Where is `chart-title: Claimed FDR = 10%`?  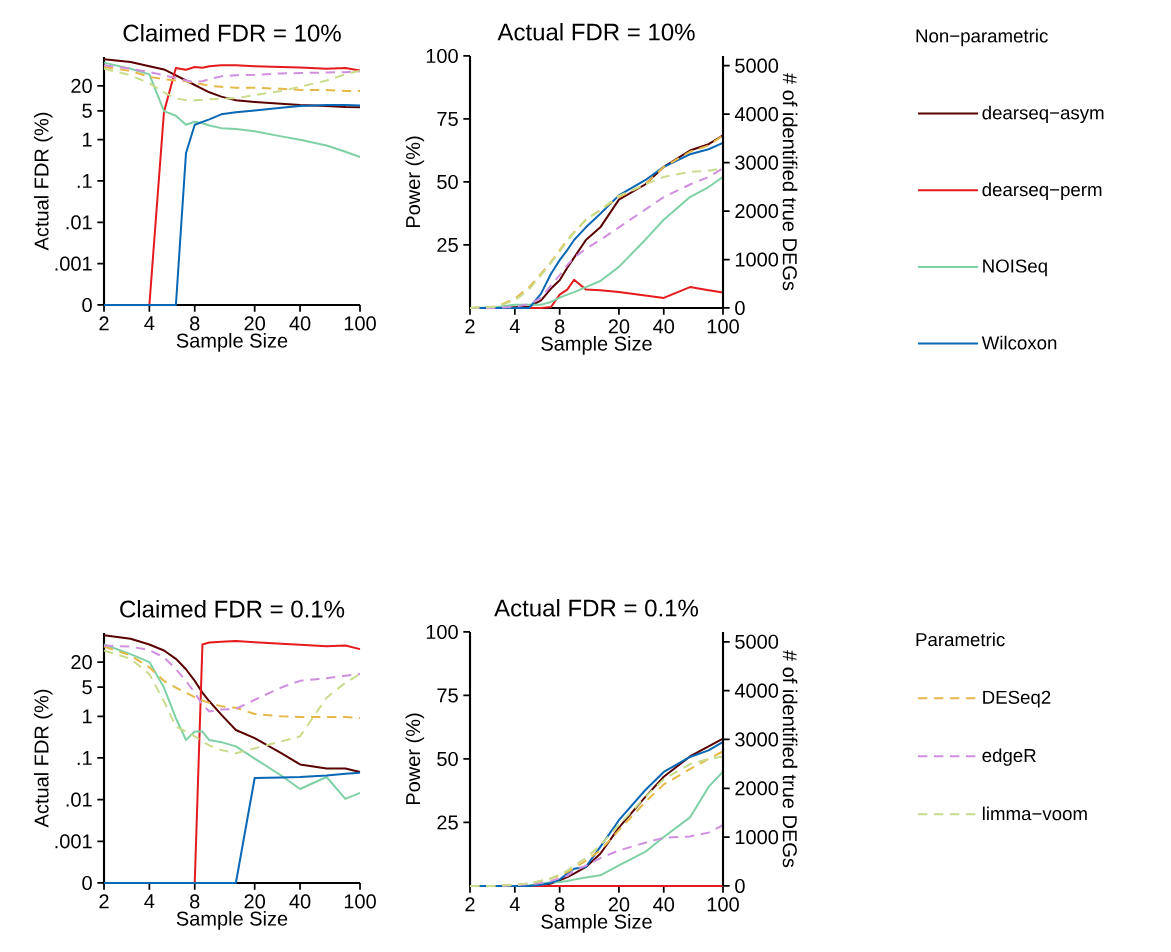 chart-title: Claimed FDR = 10% is located at coordinates (232, 32).